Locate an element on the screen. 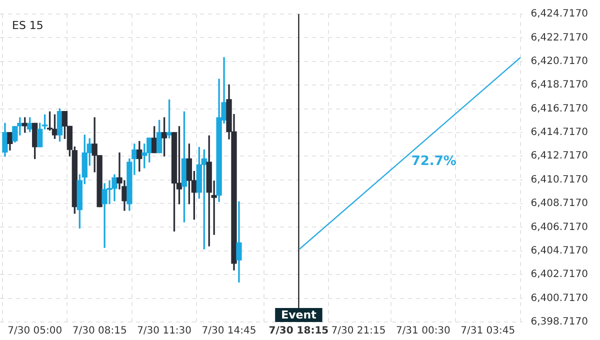 This screenshot has height=340, width=600. y-tick-label: 6,406.7170 is located at coordinates (559, 227).